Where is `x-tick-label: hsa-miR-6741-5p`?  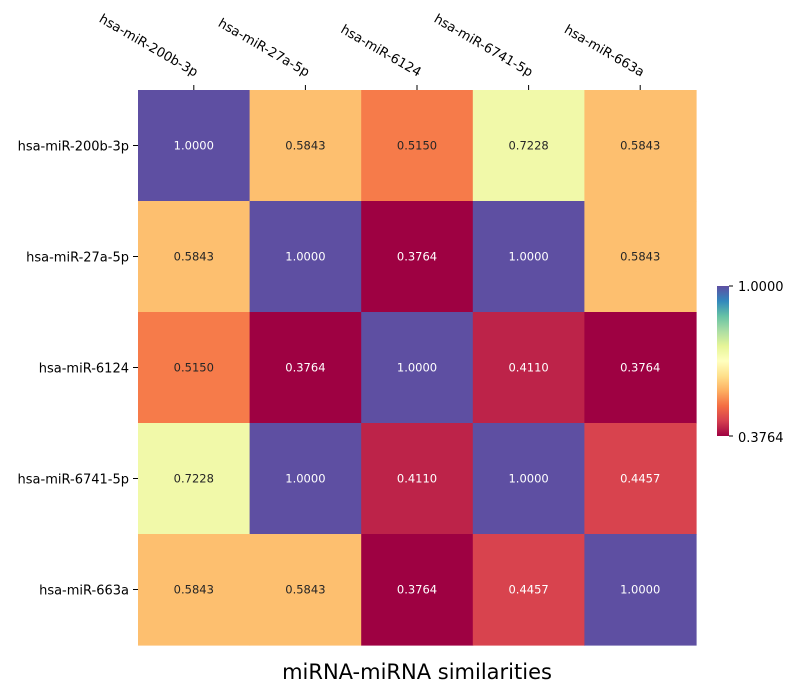
x-tick-label: hsa-miR-6741-5p is located at coordinates (483, 46).